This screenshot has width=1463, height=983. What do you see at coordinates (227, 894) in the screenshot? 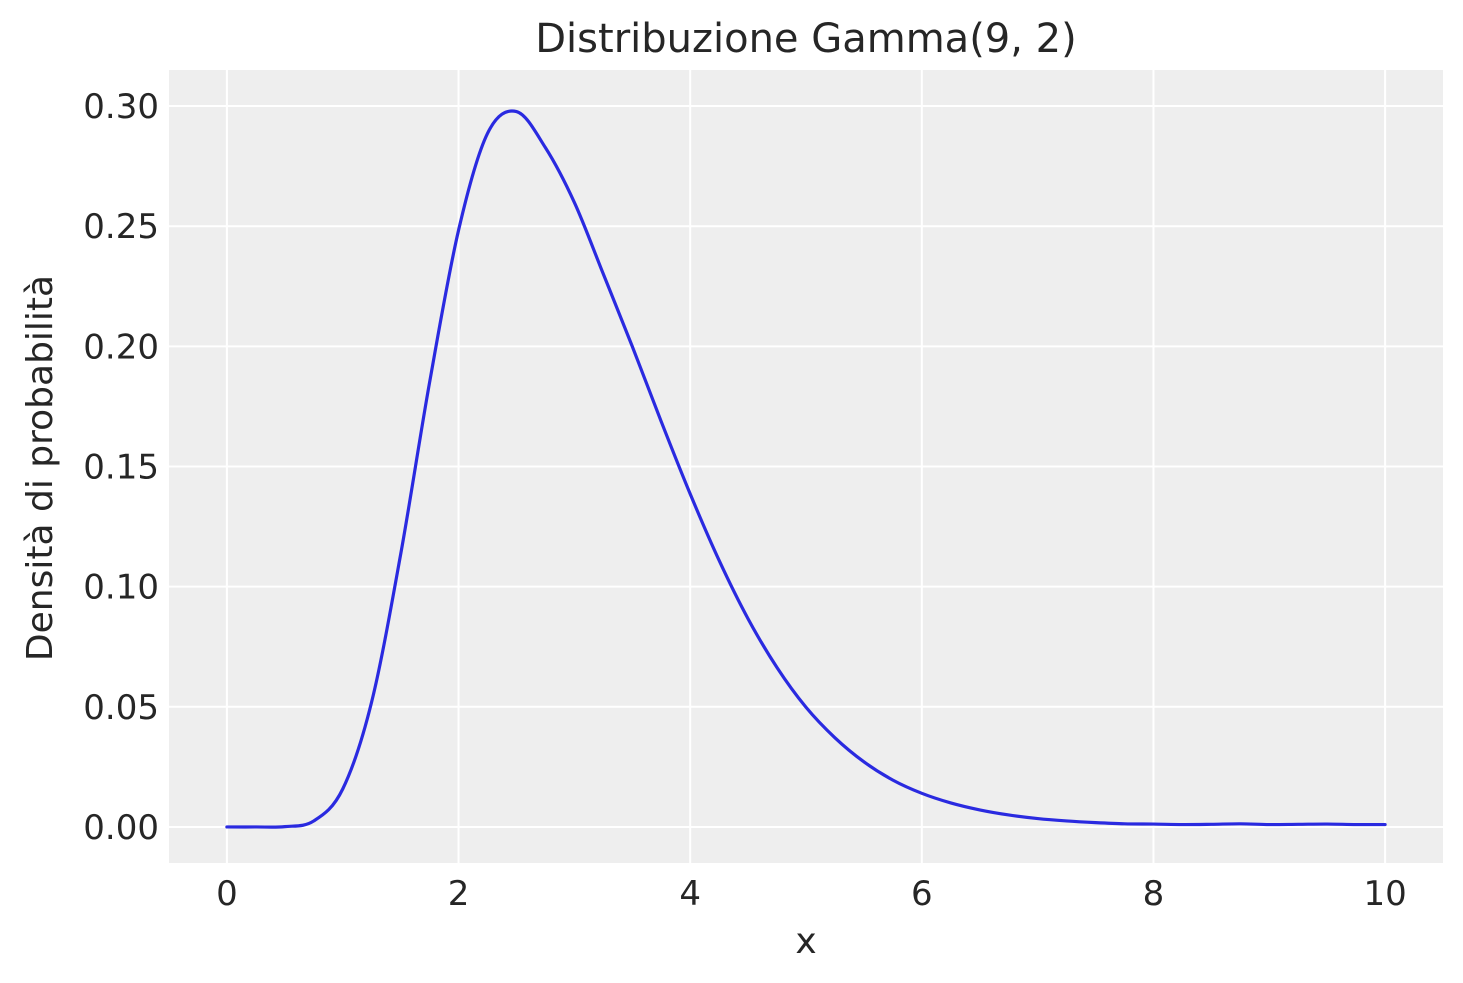
I see `x-tick-label: 0` at bounding box center [227, 894].